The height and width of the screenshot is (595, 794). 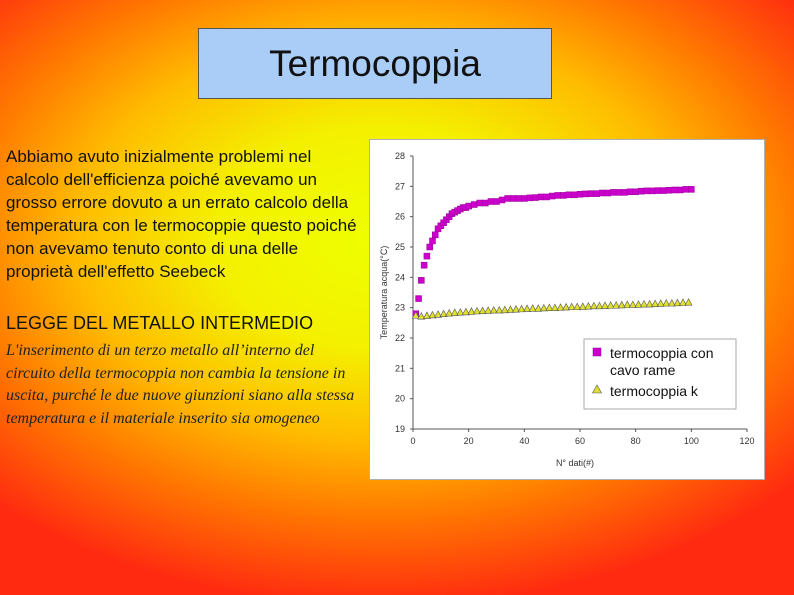 What do you see at coordinates (400, 247) in the screenshot?
I see `y-tick-label: 25` at bounding box center [400, 247].